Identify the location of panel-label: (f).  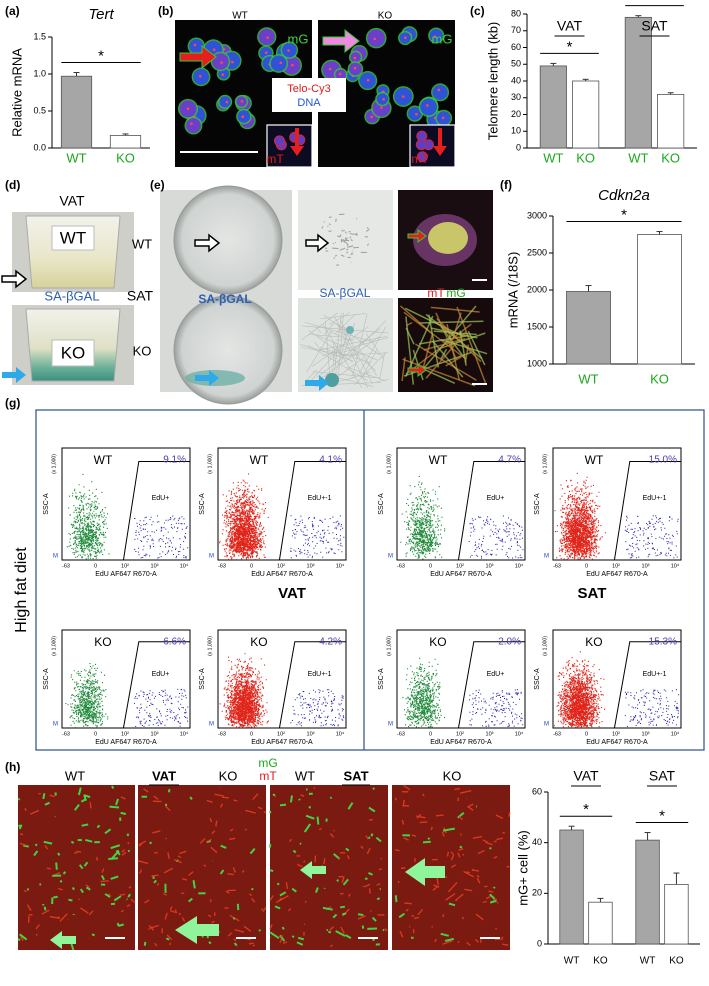
(506, 185).